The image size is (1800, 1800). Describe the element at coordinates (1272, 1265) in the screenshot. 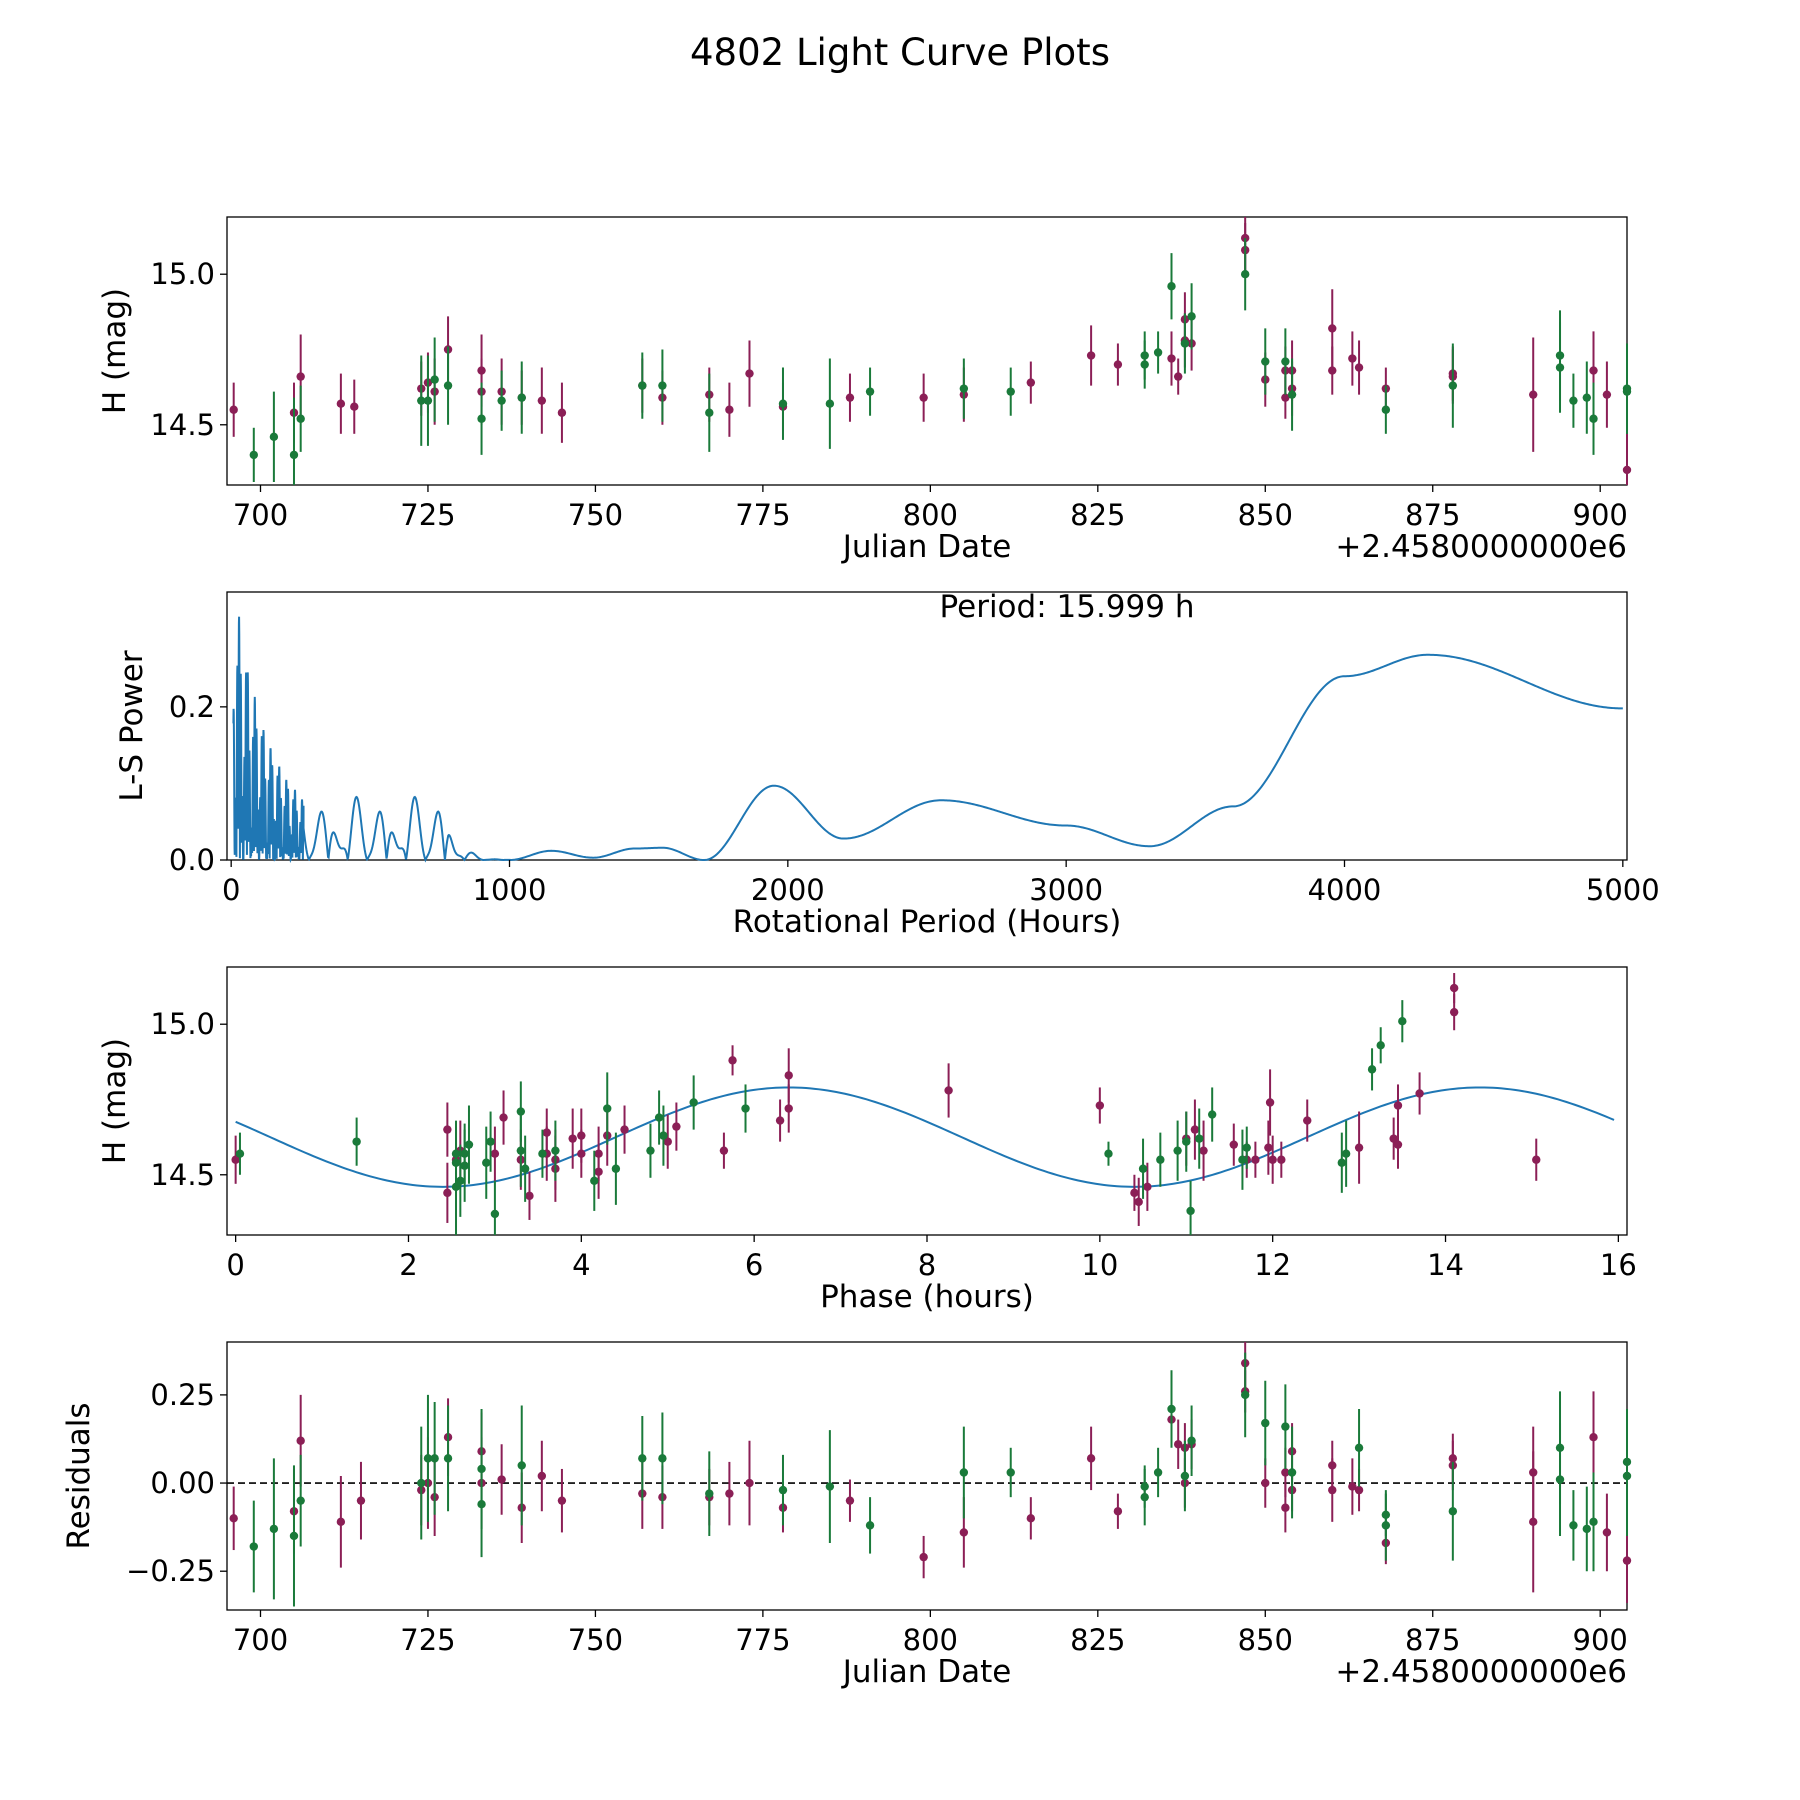

I see `x-tick-label: 12` at that location.